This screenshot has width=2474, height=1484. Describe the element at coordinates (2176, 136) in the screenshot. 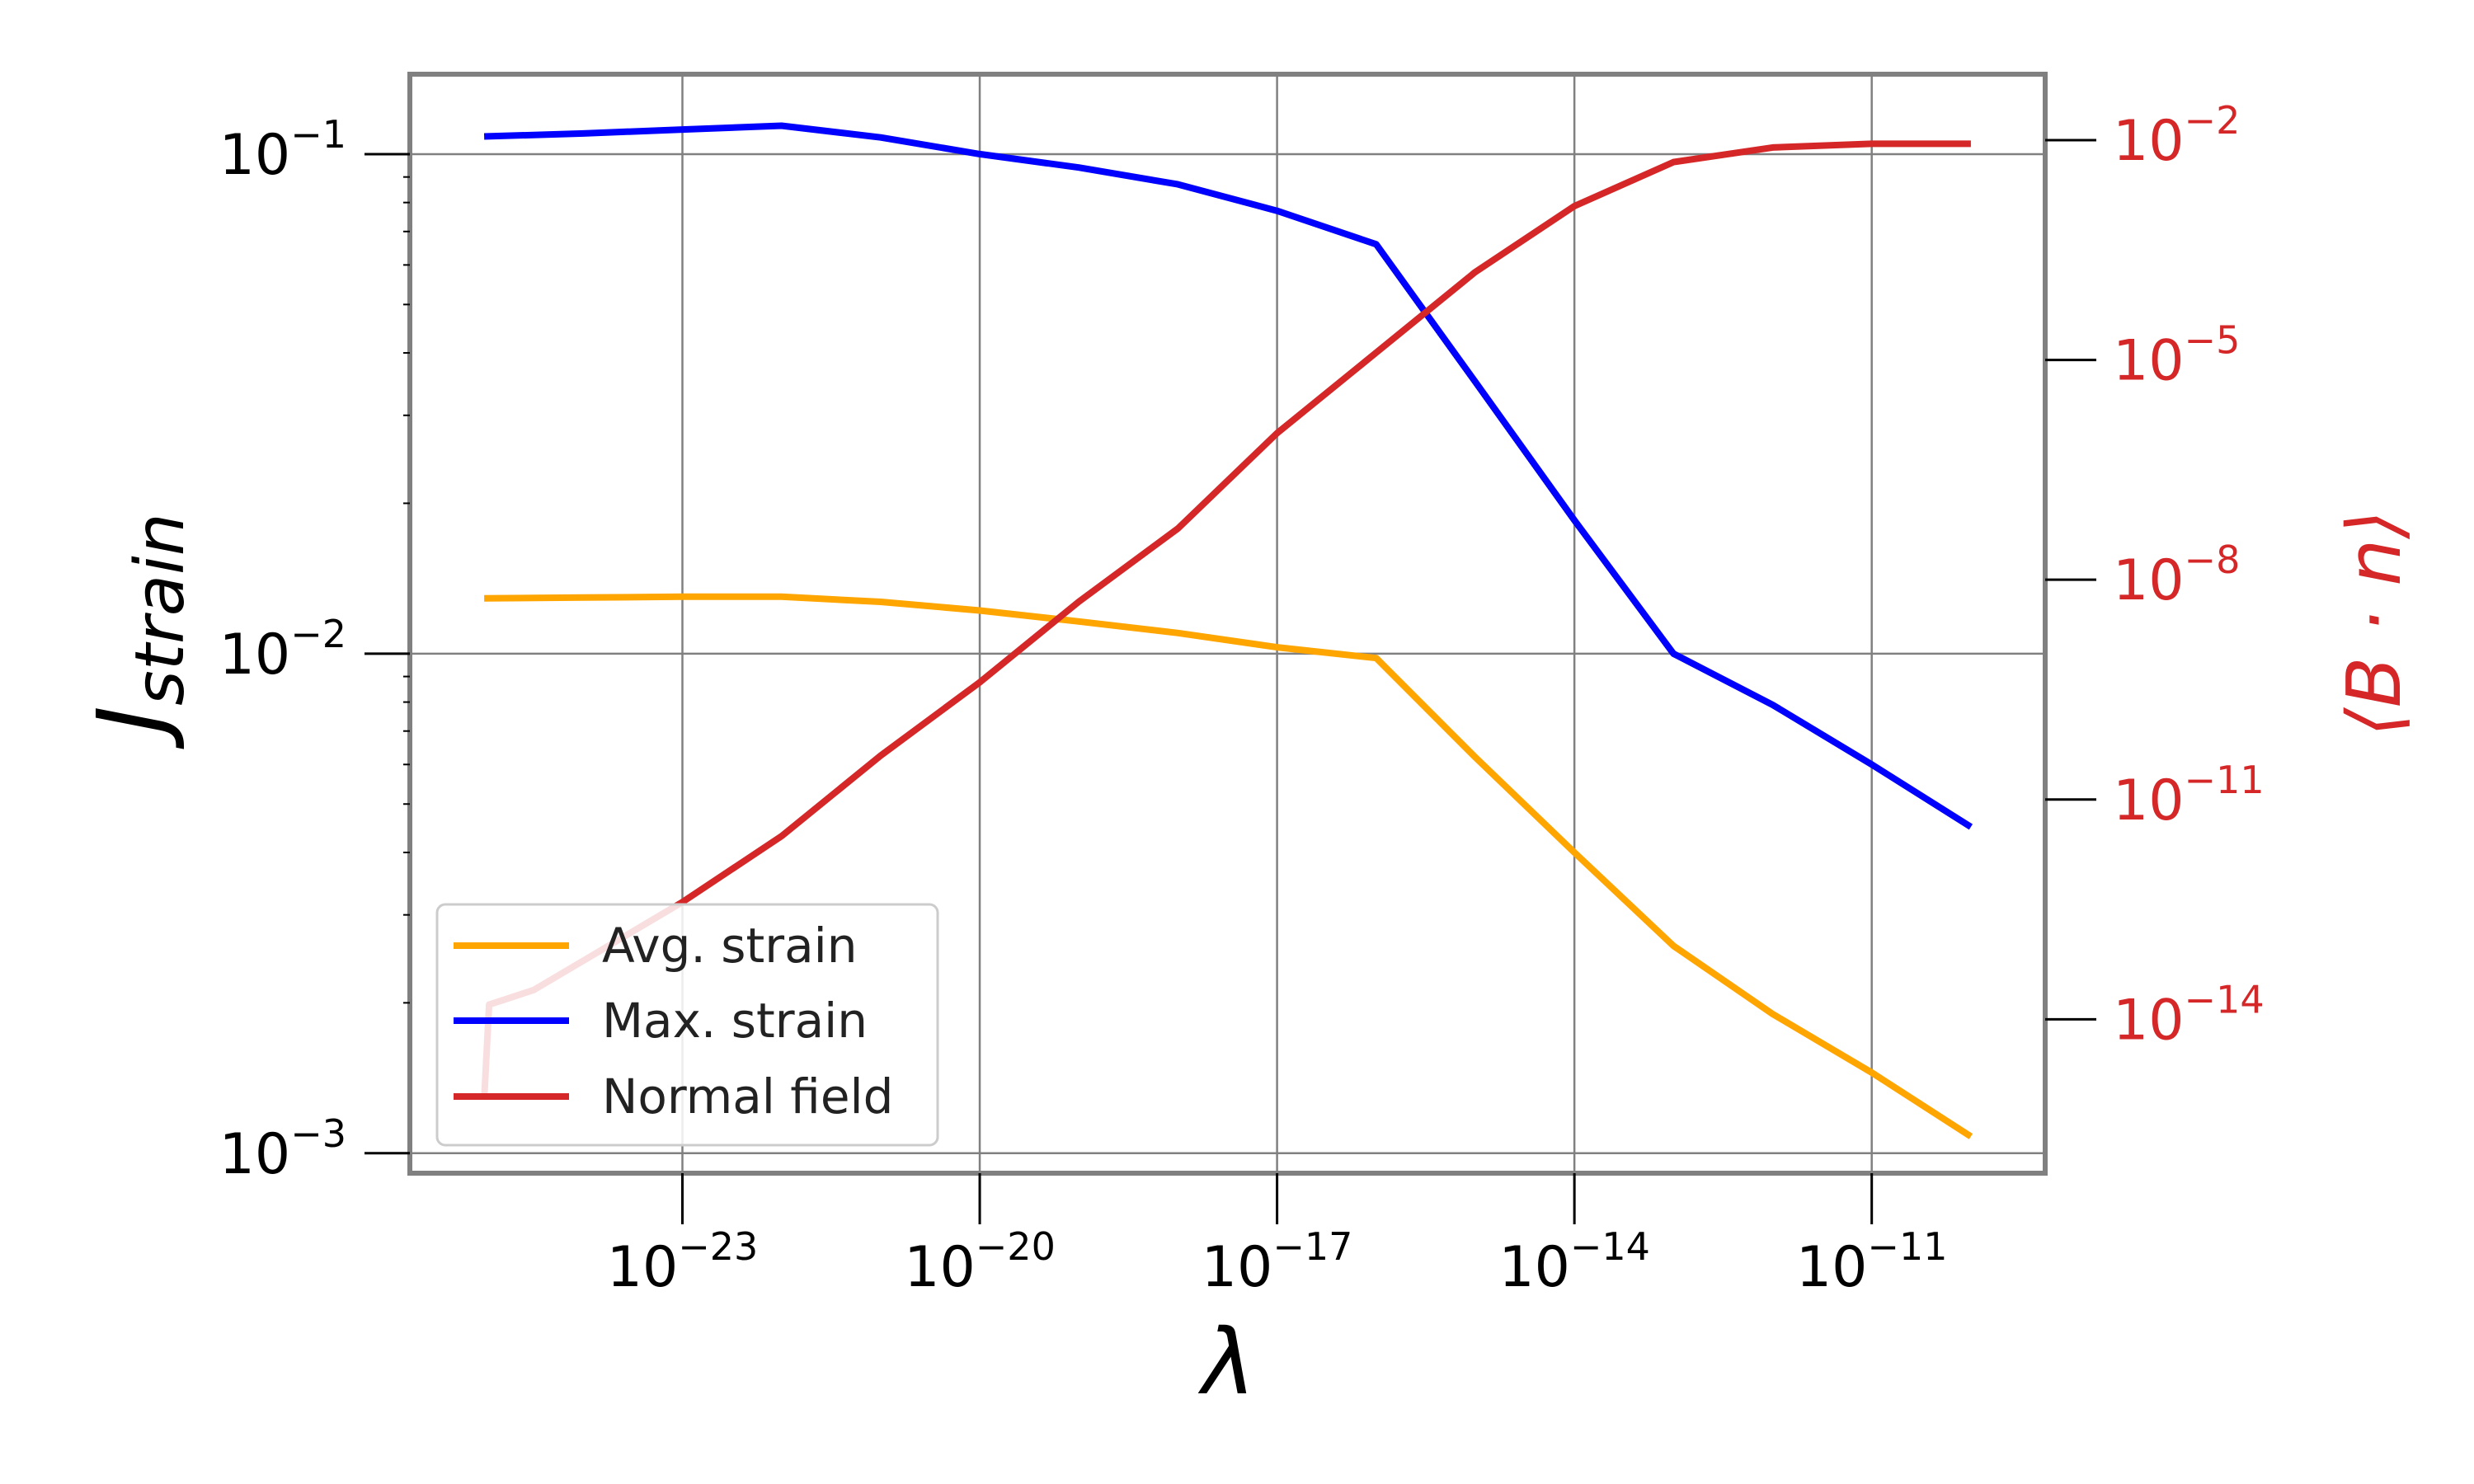

I see `right-tick-label: 10⁻²` at that location.